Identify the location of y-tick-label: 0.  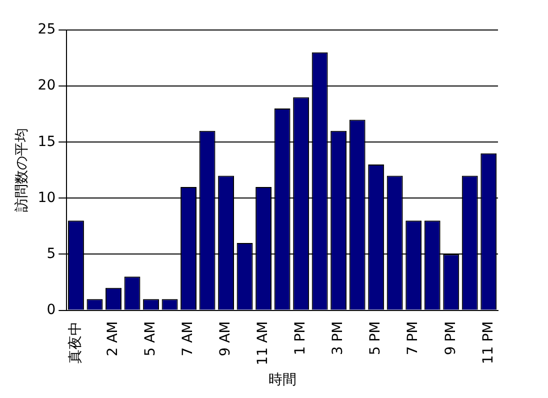
(51, 310).